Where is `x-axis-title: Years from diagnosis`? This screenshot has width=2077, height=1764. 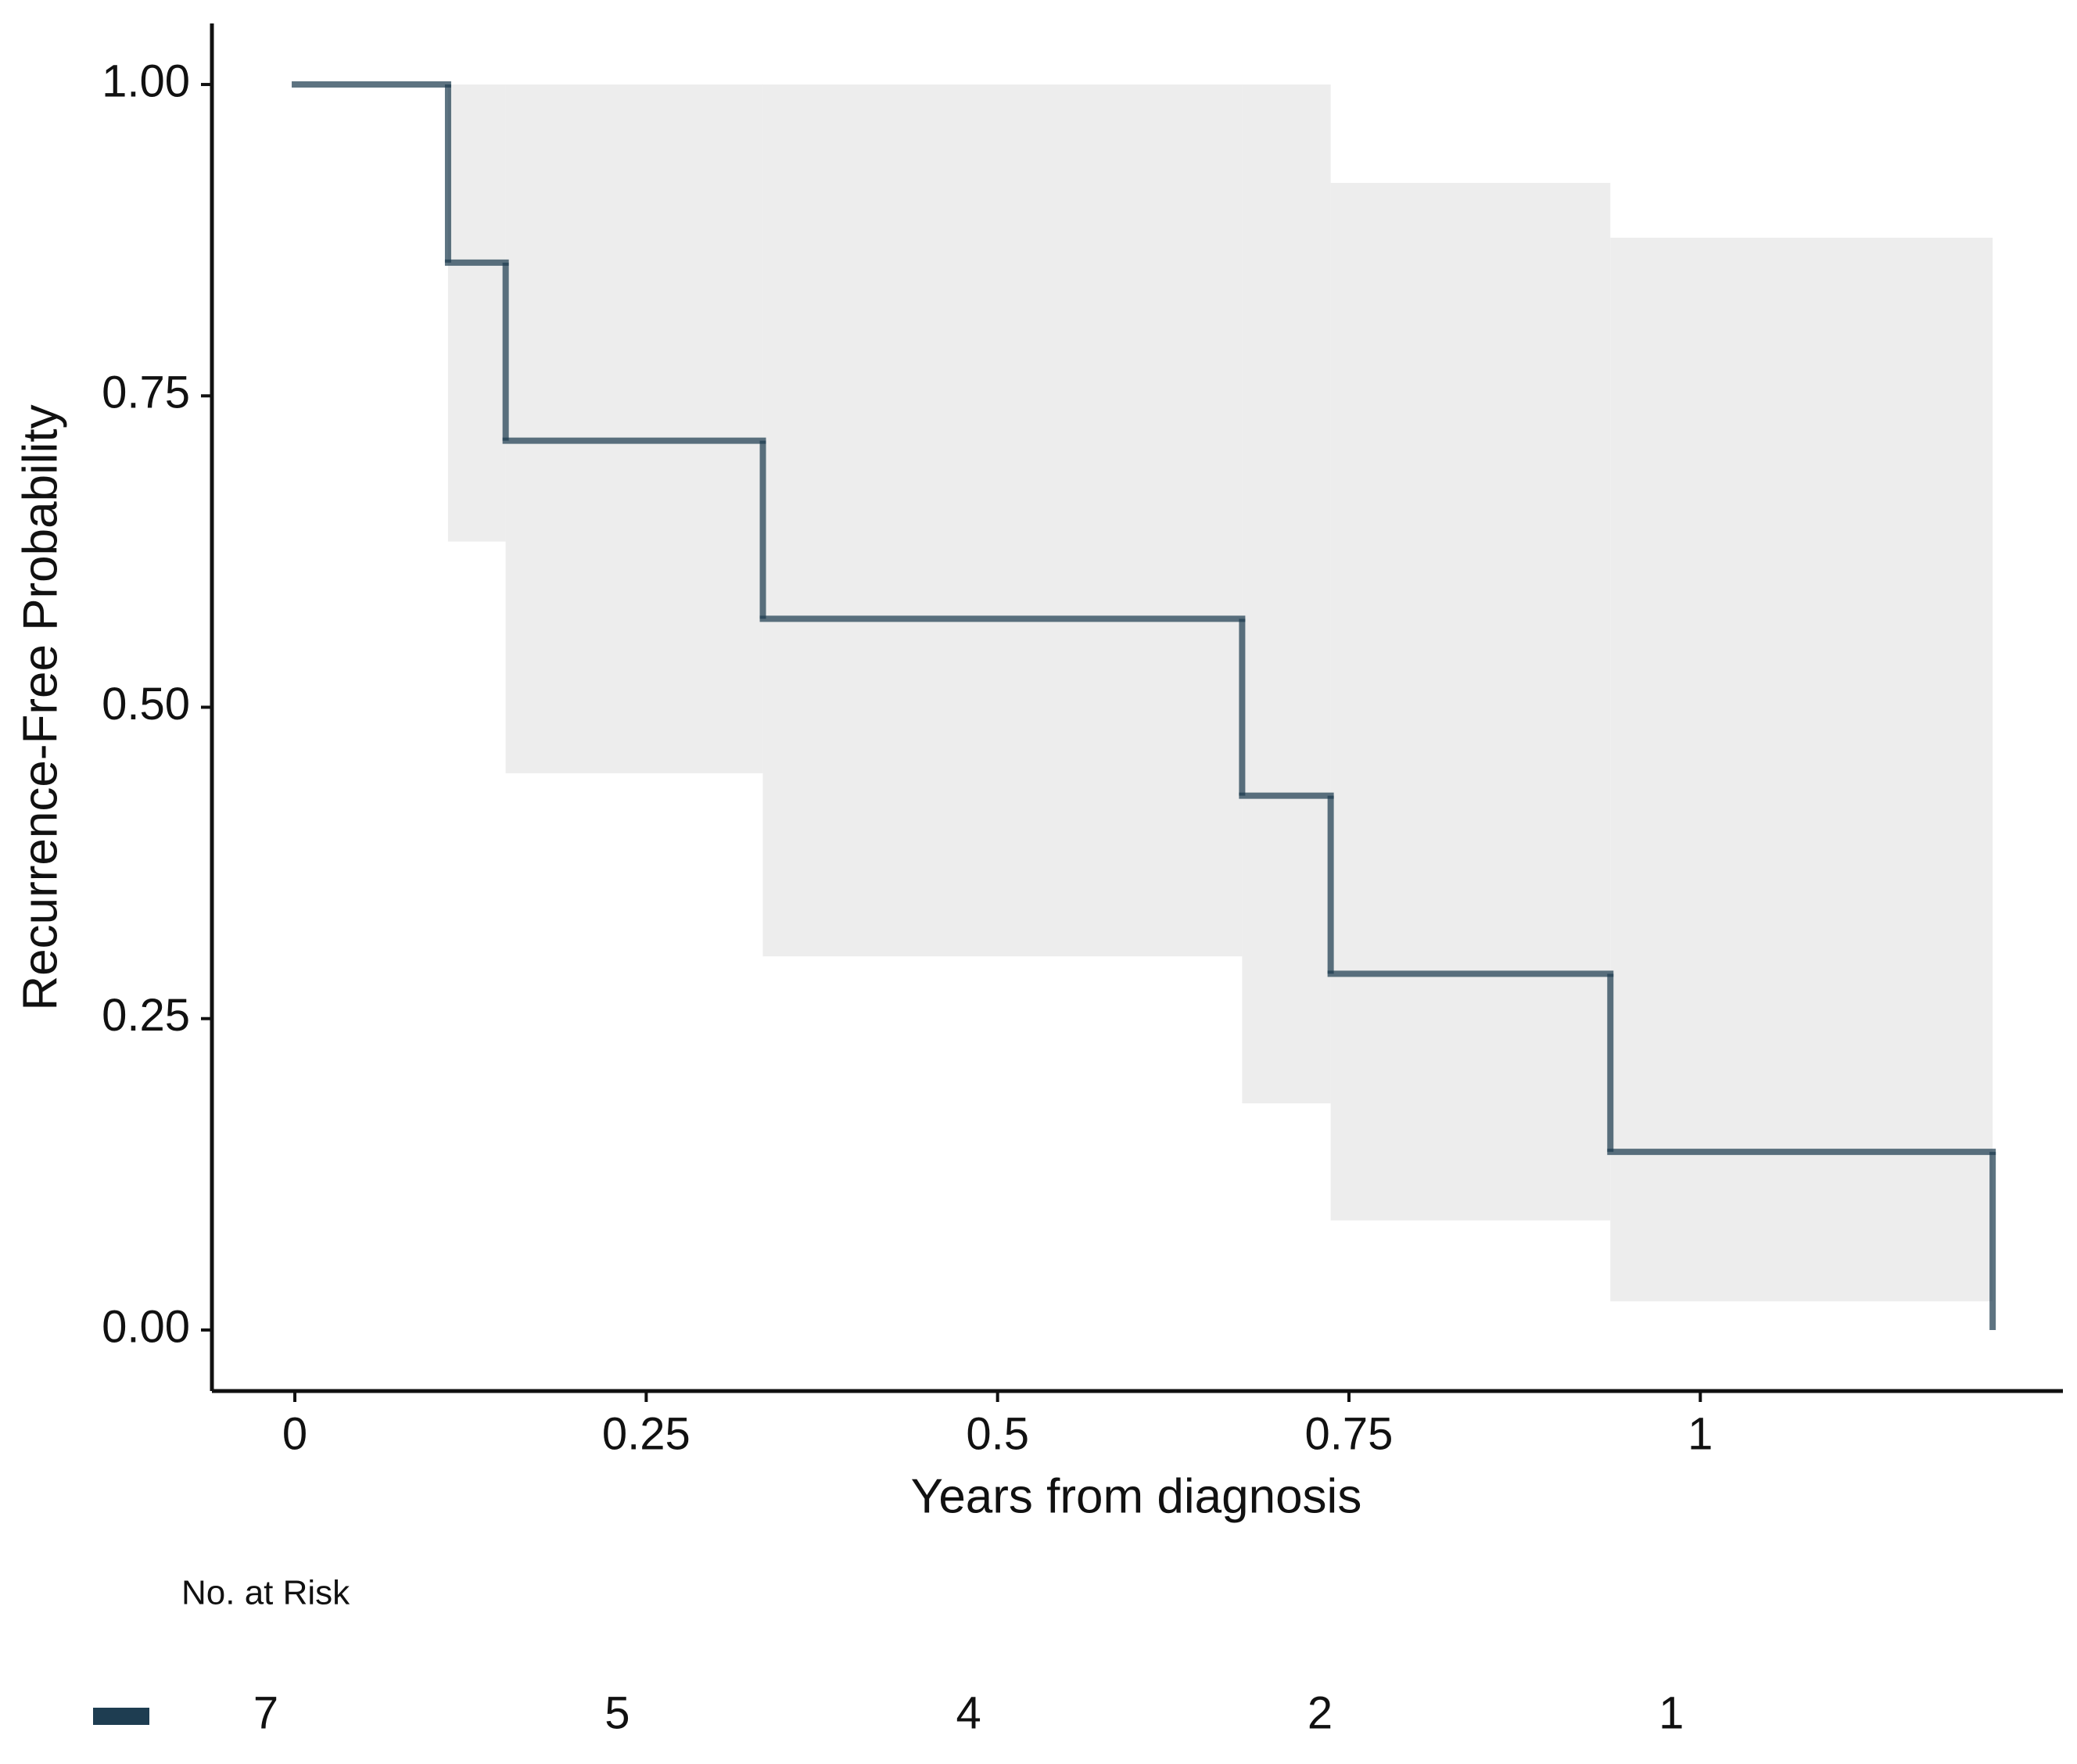
x-axis-title: Years from diagnosis is located at coordinates (1136, 1496).